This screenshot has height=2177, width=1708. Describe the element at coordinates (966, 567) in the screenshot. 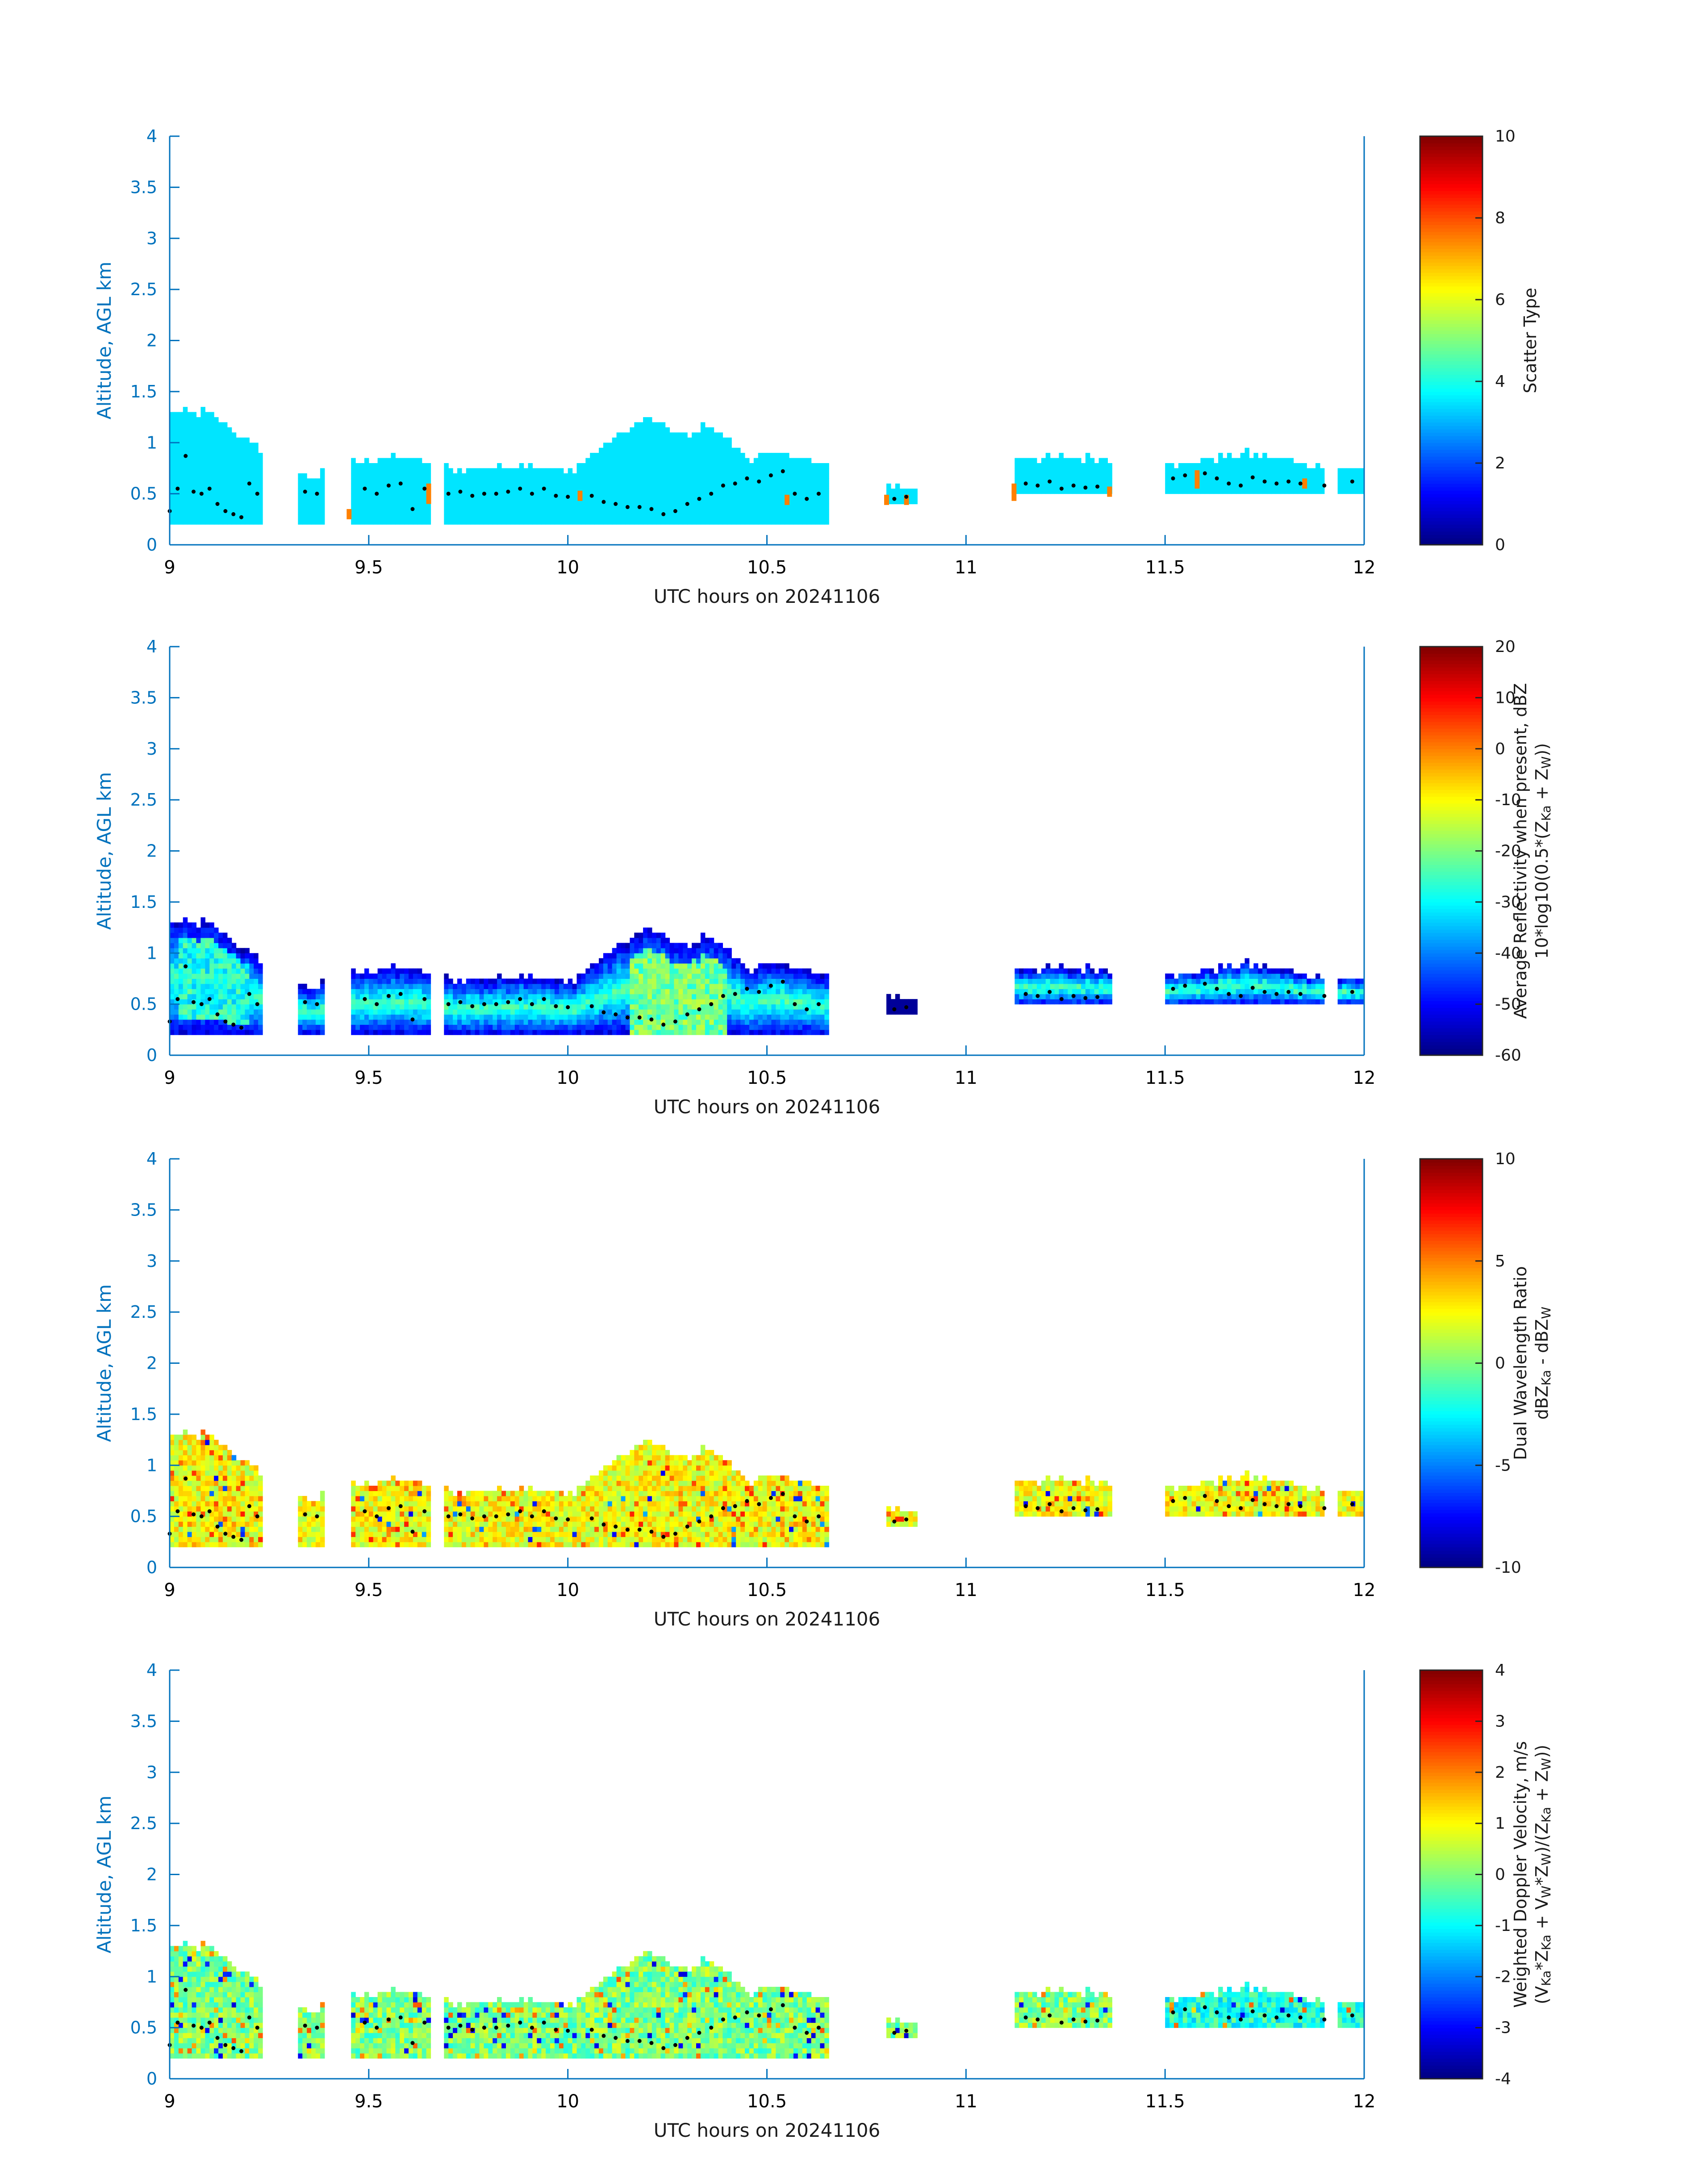

I see `x-tick-label: 11` at that location.